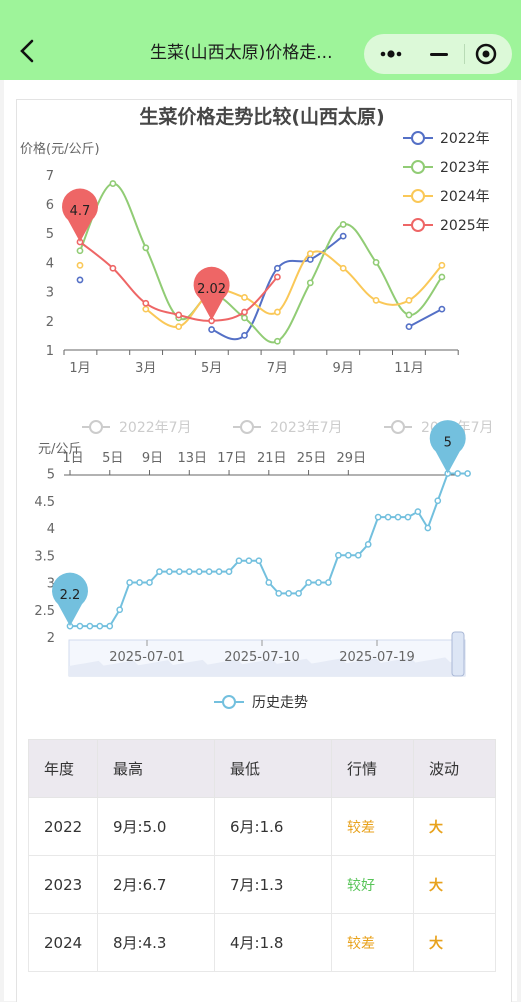 The height and width of the screenshot is (1002, 521). I want to click on y-tick-label: 4, so click(50, 263).